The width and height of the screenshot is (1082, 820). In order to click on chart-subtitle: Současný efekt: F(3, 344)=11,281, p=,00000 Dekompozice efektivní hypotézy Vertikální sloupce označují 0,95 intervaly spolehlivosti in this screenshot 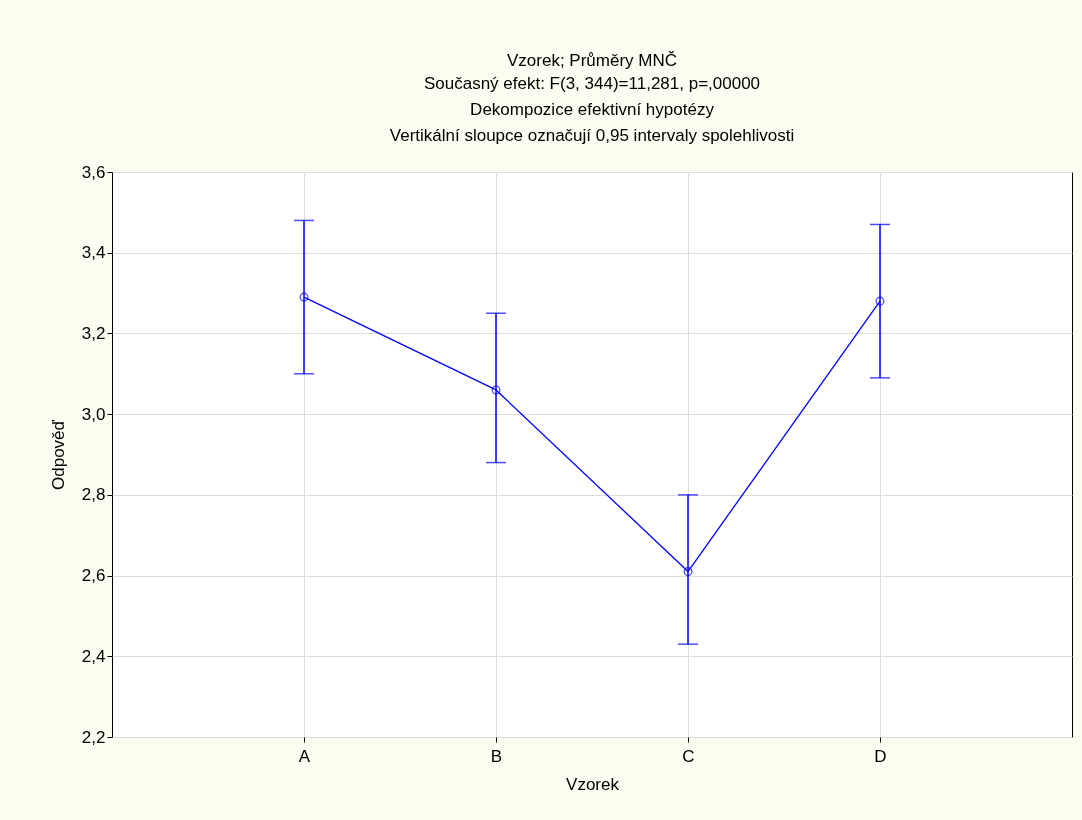, I will do `click(592, 109)`.